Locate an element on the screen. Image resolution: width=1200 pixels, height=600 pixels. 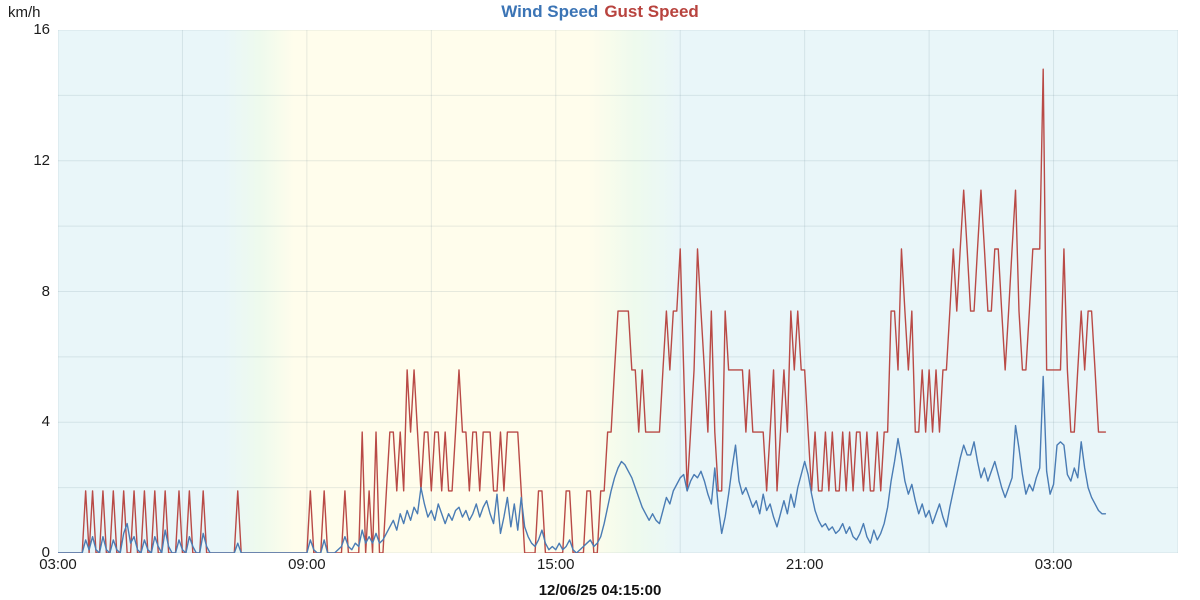
current-timestamp: 12/06/25 04:15:00 is located at coordinates (600, 590).